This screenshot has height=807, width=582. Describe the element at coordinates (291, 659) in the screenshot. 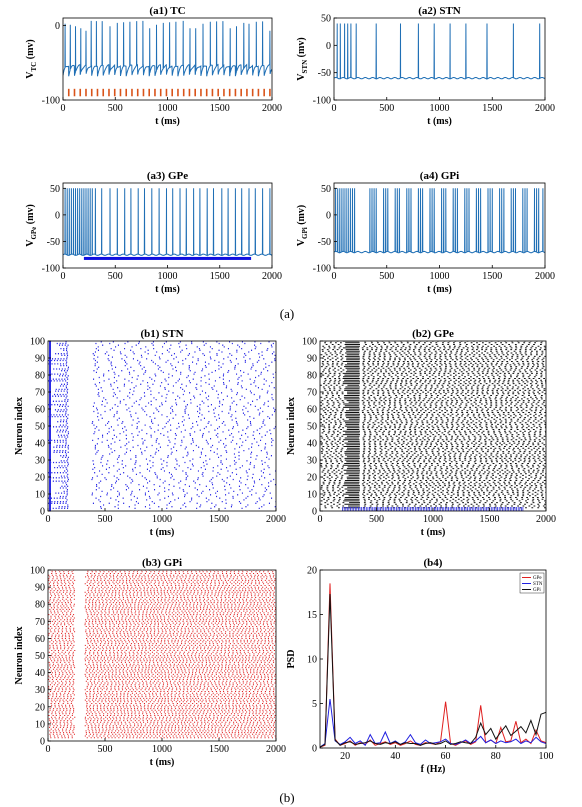

I see `y-axis-label: PSD` at that location.